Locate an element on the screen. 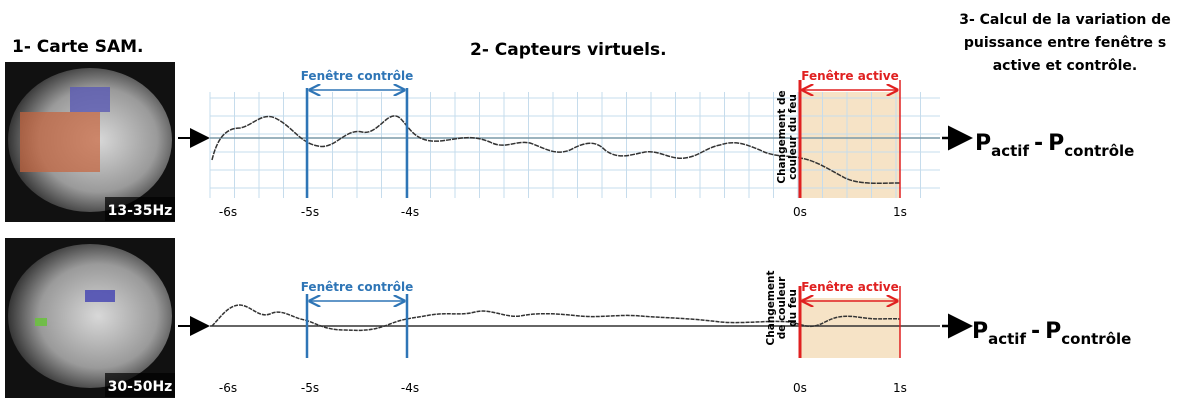  event-label: Changement de is located at coordinates (782, 136).